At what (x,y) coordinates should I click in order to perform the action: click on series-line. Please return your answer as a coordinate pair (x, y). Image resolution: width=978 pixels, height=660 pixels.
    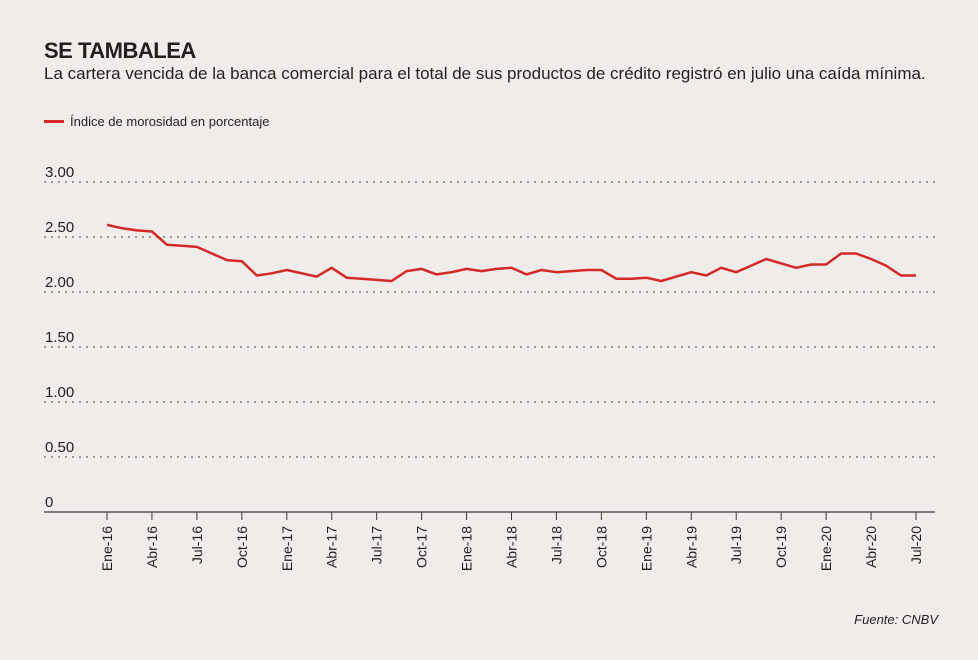
    Looking at the image, I should click on (511, 253).